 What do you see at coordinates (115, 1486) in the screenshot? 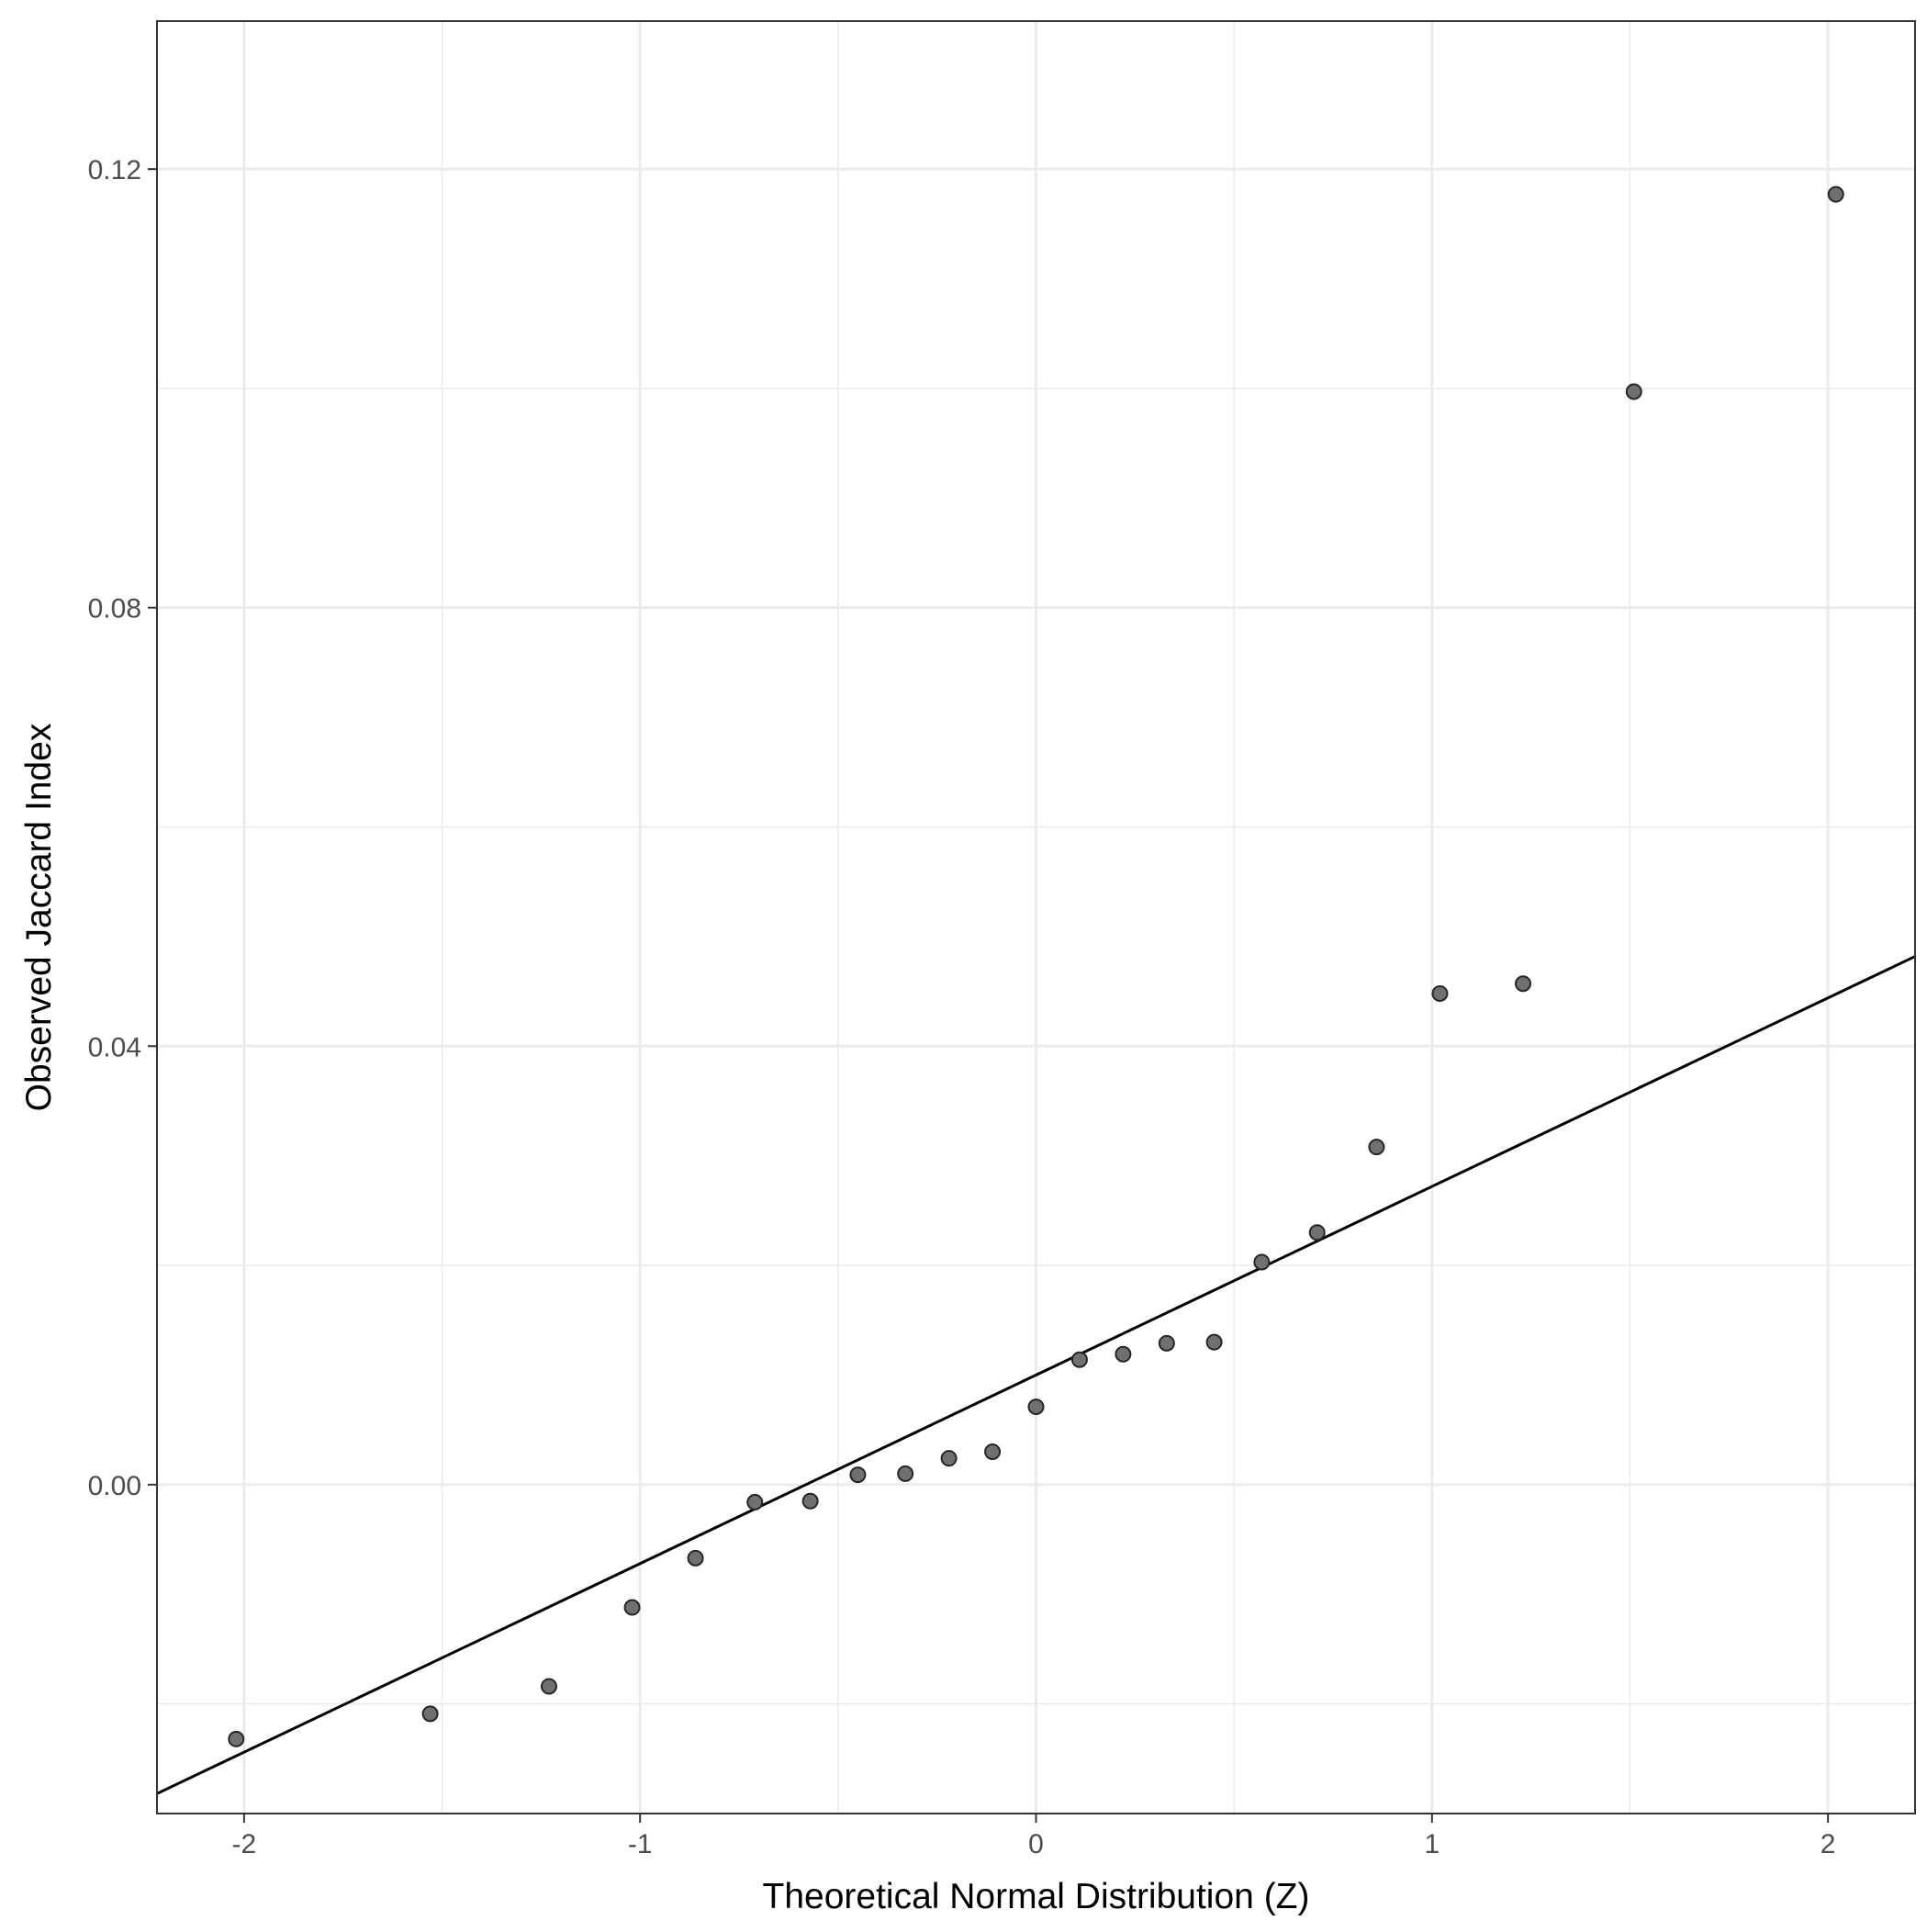
I see `y-tick-label: 0.00` at bounding box center [115, 1486].